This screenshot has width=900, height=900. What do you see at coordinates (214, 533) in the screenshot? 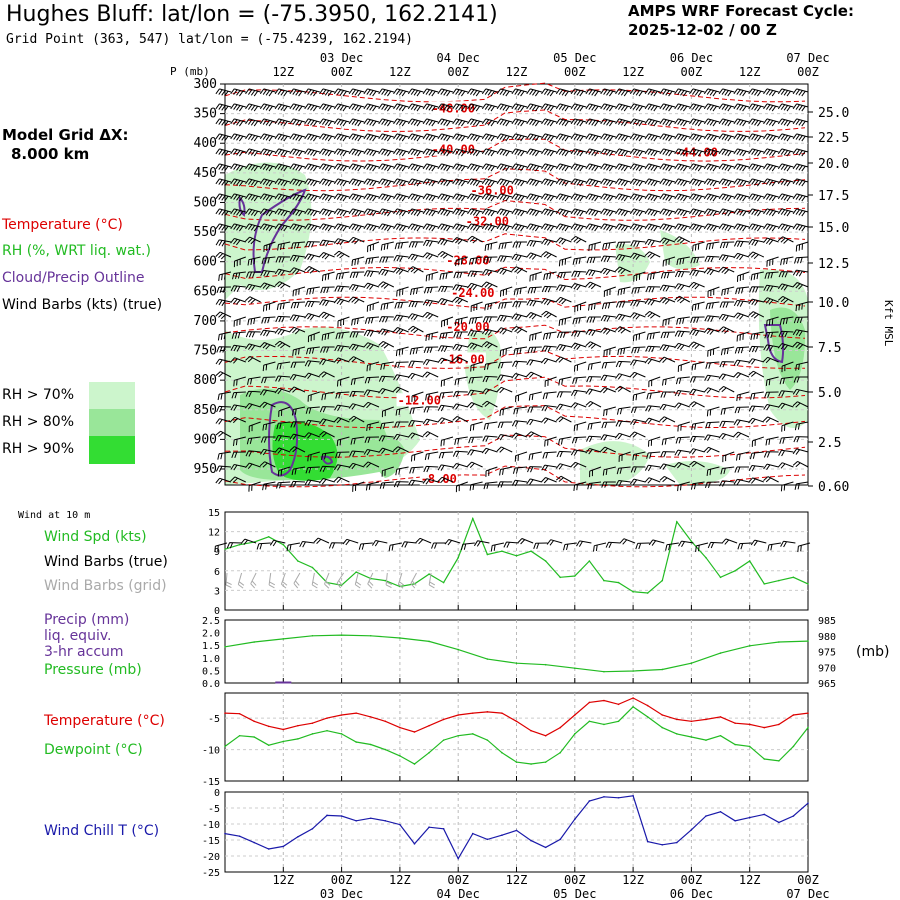
I see `wind-panel-ytick-label: 12` at bounding box center [214, 533].